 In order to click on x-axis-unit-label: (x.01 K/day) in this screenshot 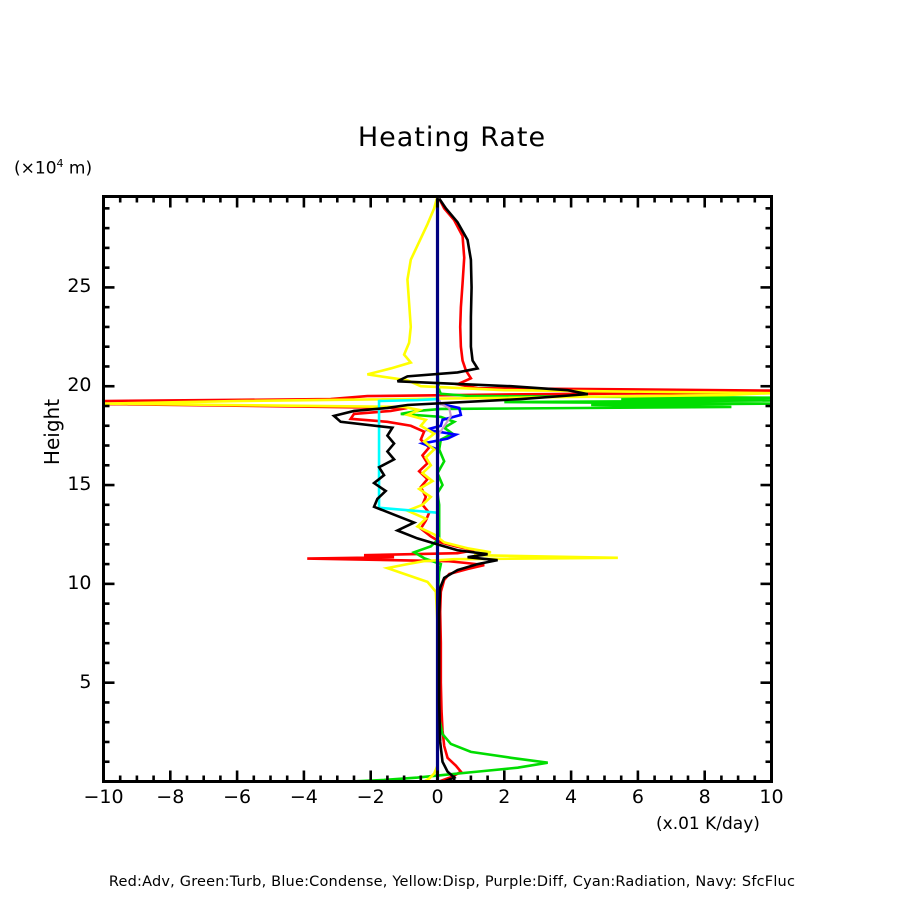, I will do `click(708, 824)`.